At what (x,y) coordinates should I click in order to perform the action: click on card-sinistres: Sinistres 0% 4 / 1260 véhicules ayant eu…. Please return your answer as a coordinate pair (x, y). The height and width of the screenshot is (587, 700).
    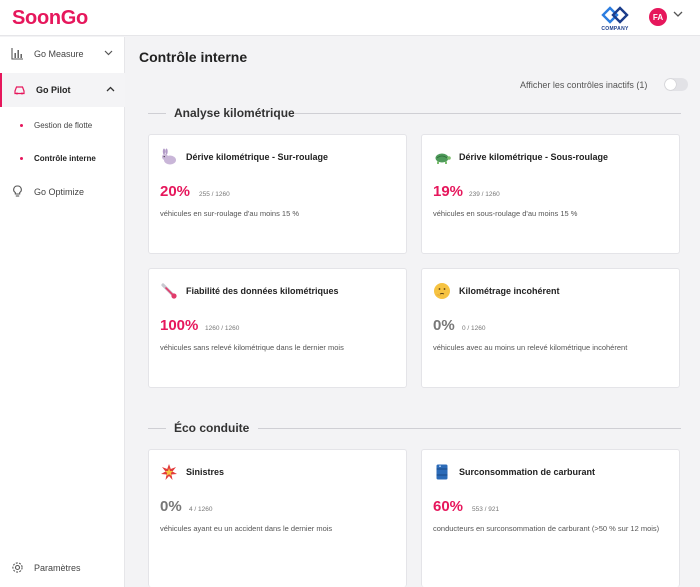
    Looking at the image, I should click on (277, 518).